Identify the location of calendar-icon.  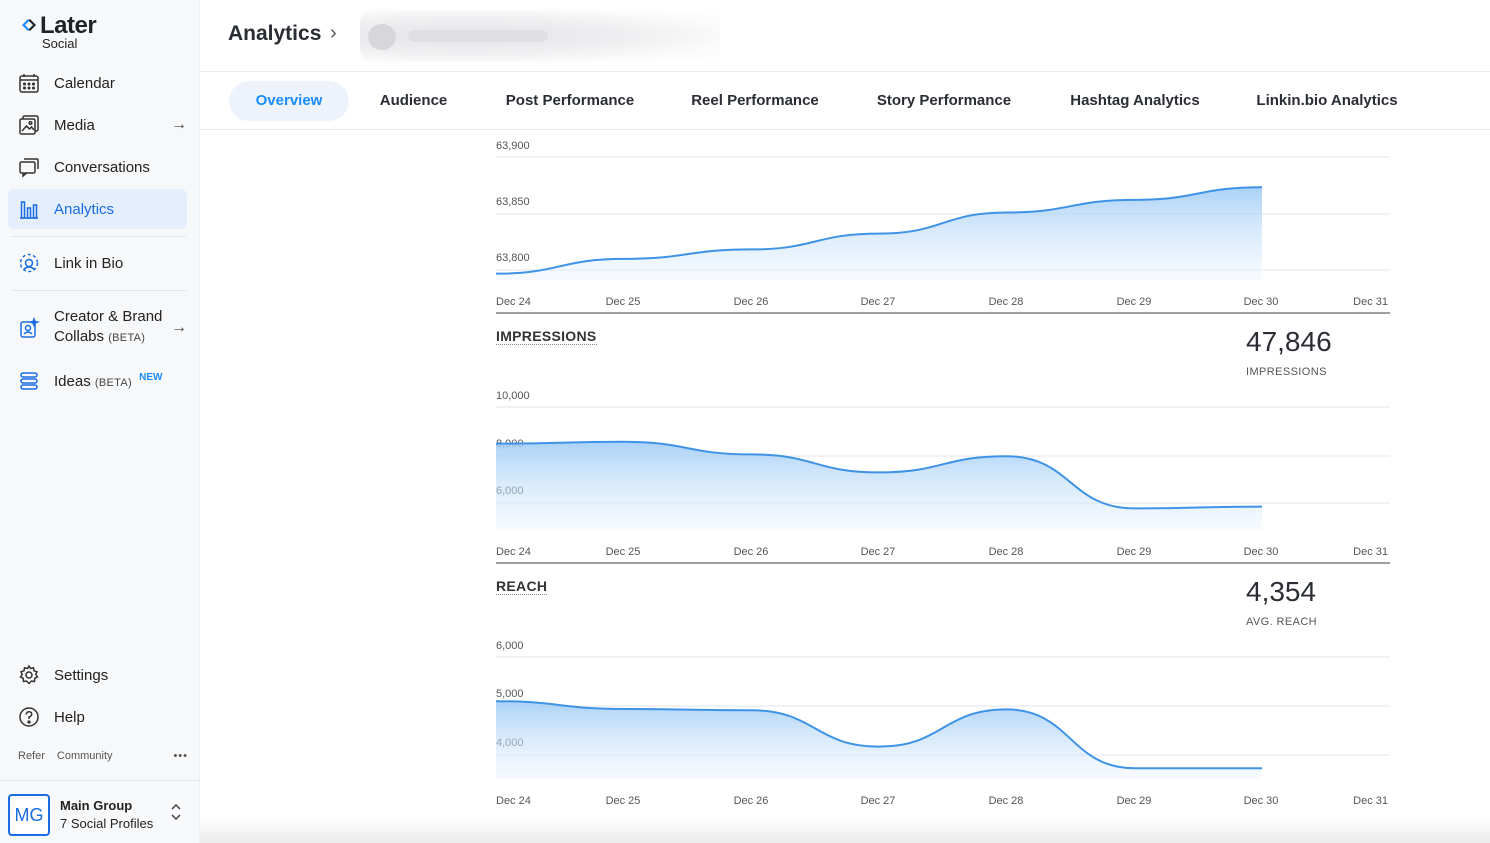
(29, 83).